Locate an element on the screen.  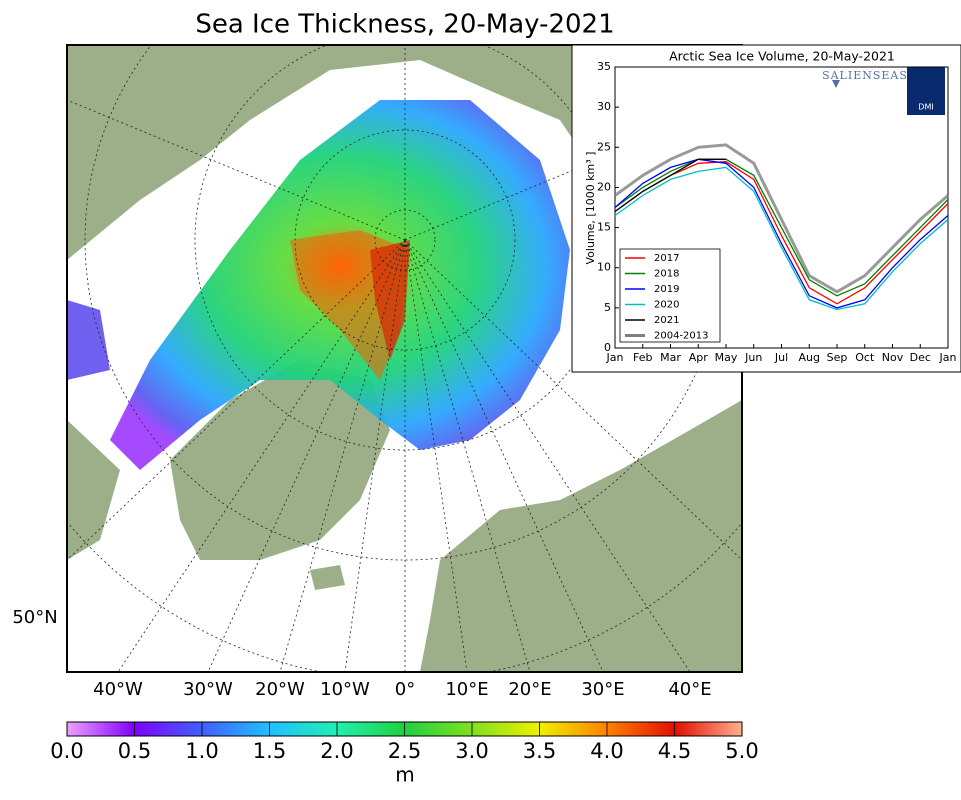
legend is located at coordinates (670, 295).